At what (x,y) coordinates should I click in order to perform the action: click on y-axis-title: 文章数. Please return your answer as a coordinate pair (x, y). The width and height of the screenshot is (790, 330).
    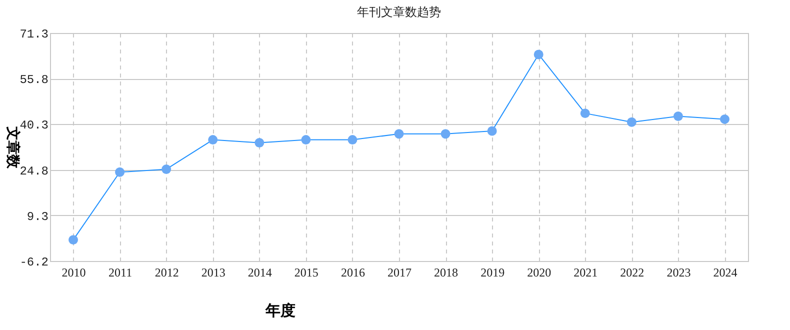
    Looking at the image, I should click on (13, 148).